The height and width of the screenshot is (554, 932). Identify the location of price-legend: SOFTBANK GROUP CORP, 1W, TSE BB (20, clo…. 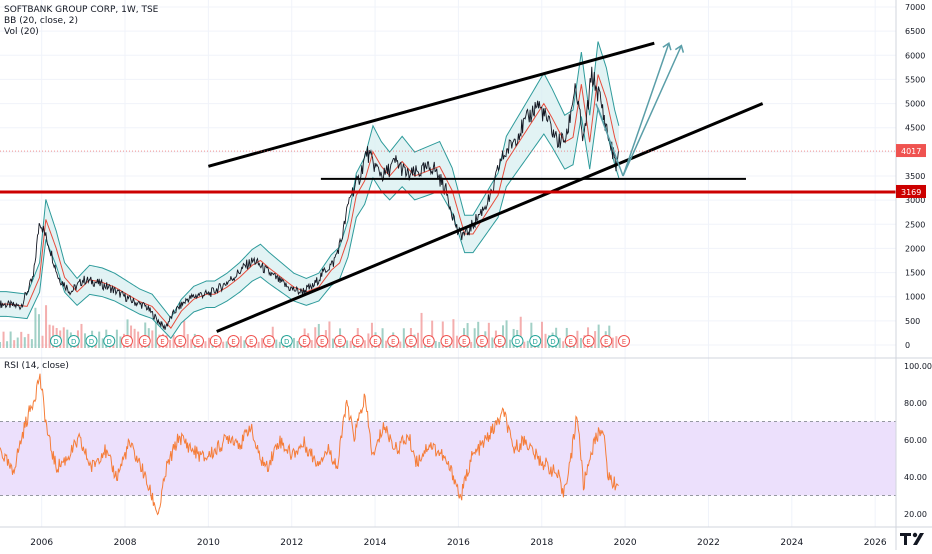
(81, 21).